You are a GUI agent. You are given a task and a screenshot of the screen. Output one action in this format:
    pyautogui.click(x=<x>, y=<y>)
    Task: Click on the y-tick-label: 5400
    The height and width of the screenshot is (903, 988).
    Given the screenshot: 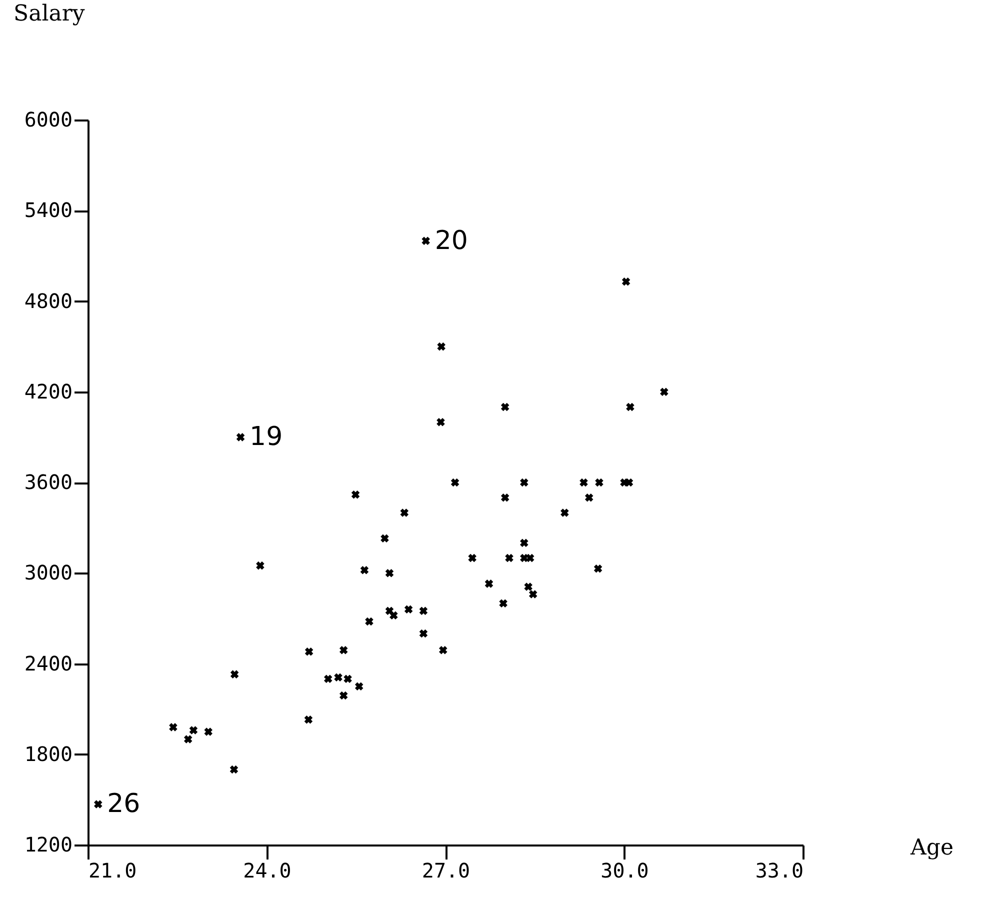 What is the action you would take?
    pyautogui.click(x=48, y=210)
    